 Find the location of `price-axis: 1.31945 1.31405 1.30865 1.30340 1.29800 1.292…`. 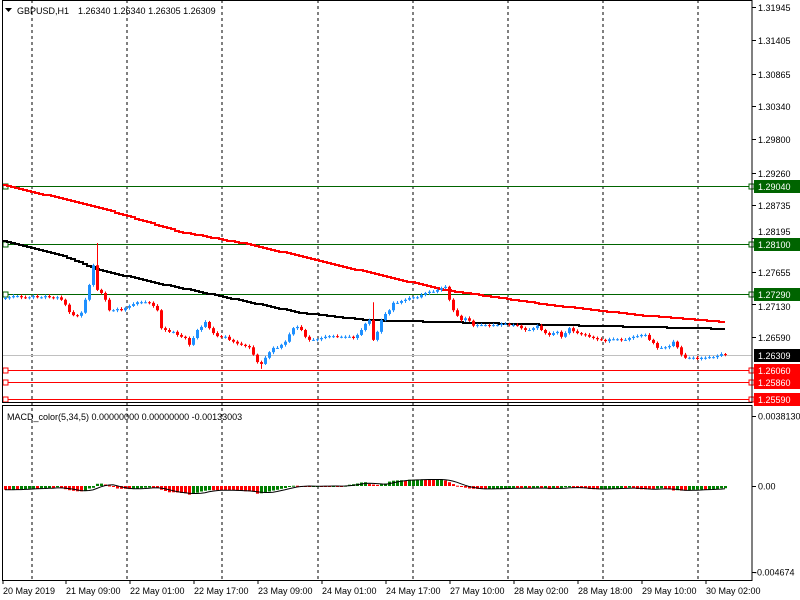

price-axis: 1.31945 1.31405 1.30865 1.30340 1.29800 1.292… is located at coordinates (776, 290).